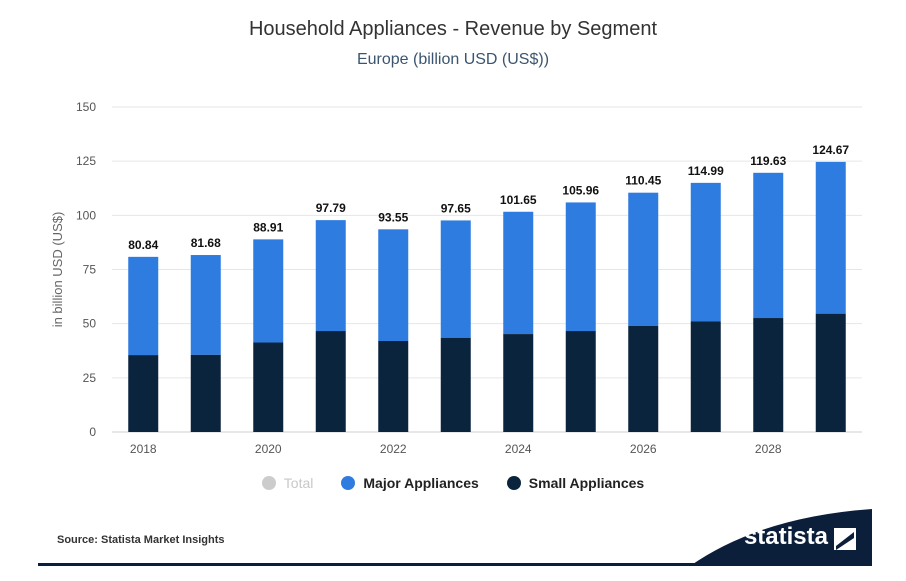 This screenshot has width=906, height=581. I want to click on data-label-total: 110.45, so click(643, 181).